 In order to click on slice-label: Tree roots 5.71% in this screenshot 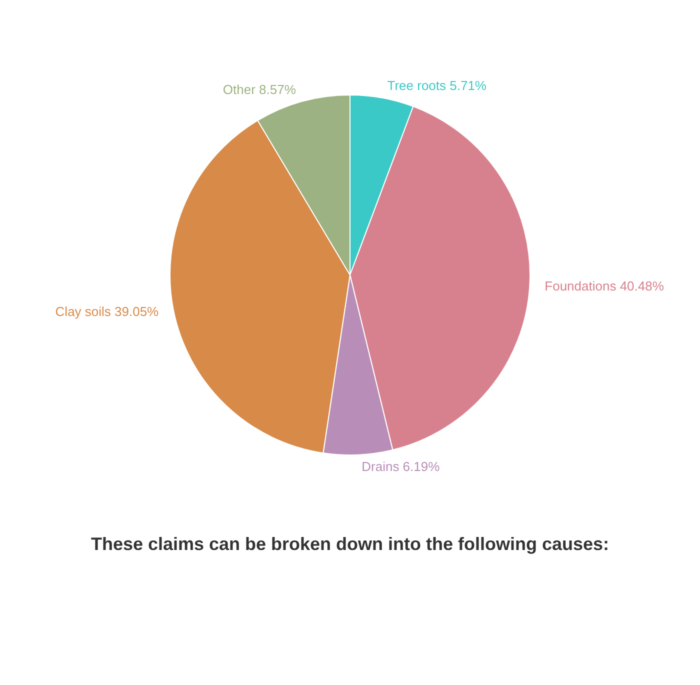, I will do `click(437, 86)`.